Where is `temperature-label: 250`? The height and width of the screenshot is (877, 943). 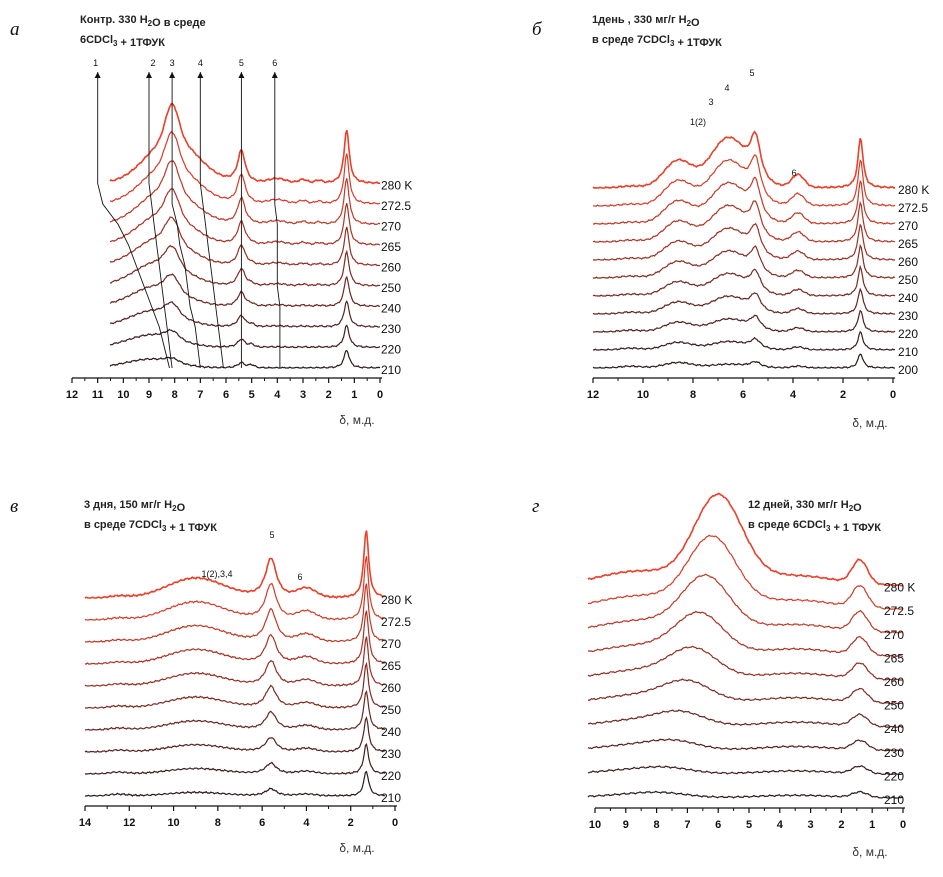
temperature-label: 250 is located at coordinates (391, 288).